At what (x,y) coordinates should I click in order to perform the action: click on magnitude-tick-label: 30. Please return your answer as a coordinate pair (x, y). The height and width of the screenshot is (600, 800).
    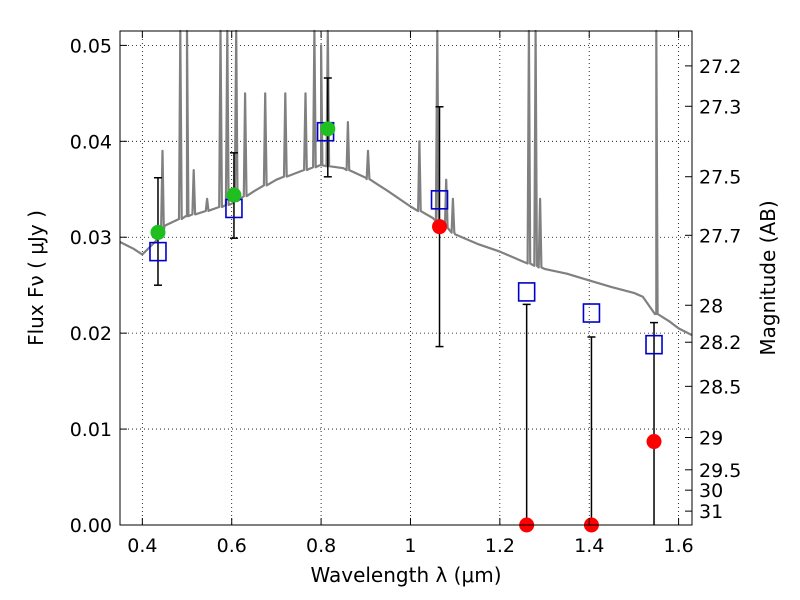
    Looking at the image, I should click on (711, 491).